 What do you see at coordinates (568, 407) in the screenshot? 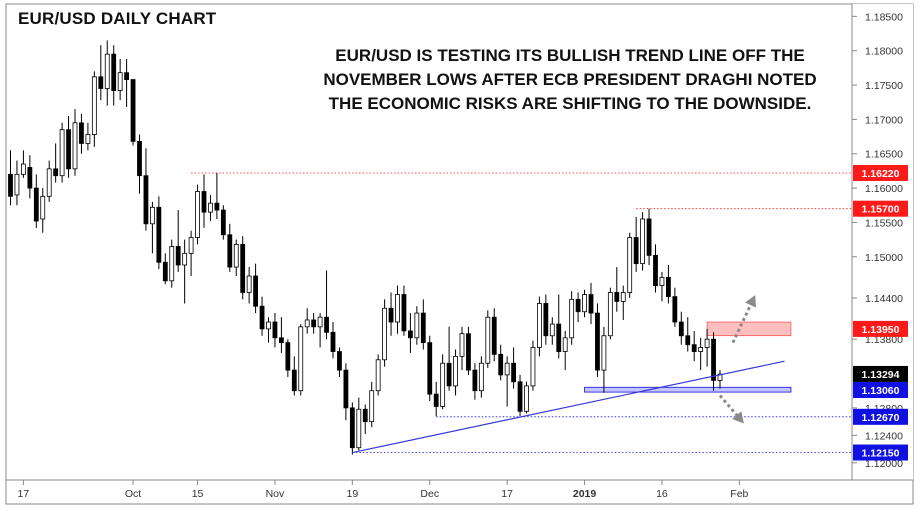
I see `bullish-trend-line` at bounding box center [568, 407].